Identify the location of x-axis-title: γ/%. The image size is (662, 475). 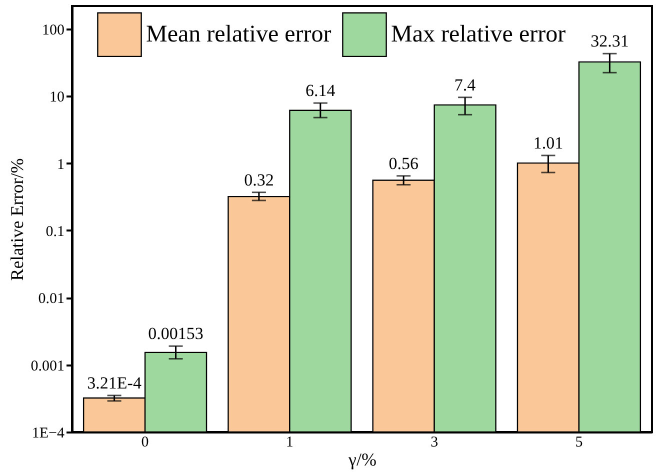
(362, 460).